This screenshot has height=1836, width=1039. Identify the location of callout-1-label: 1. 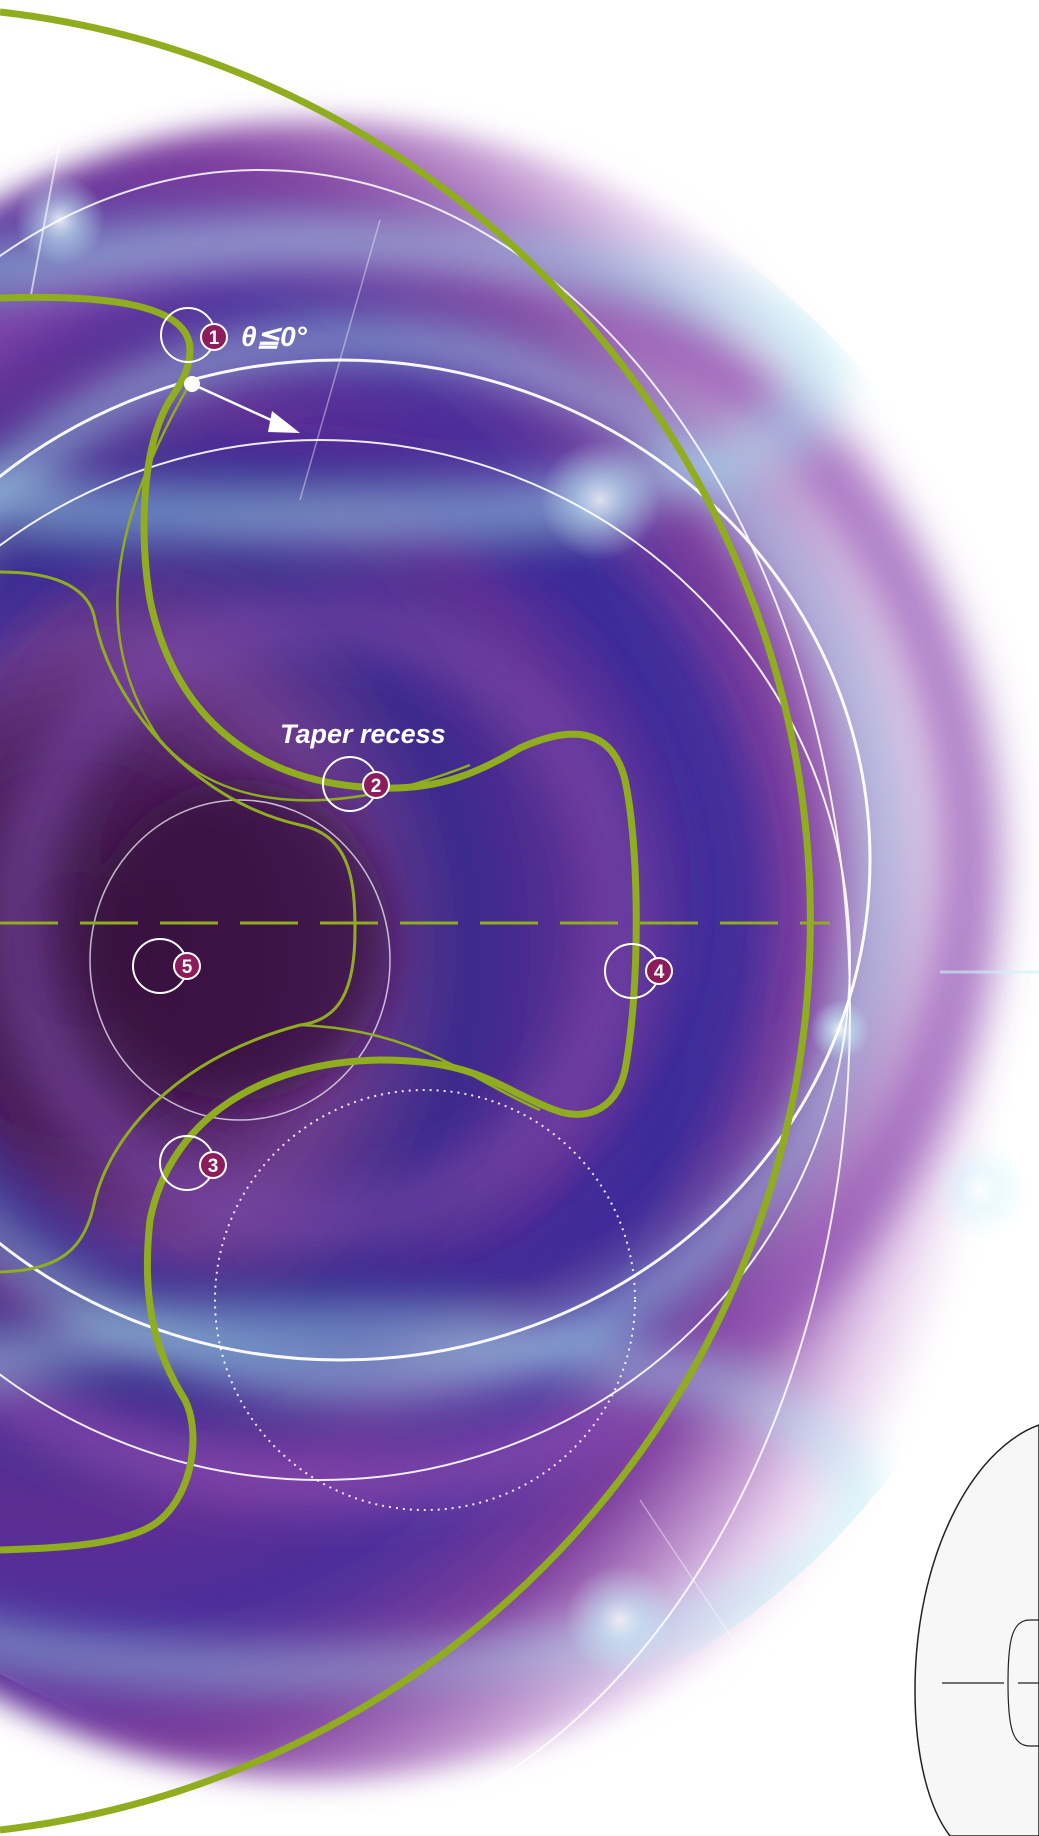
(214, 338).